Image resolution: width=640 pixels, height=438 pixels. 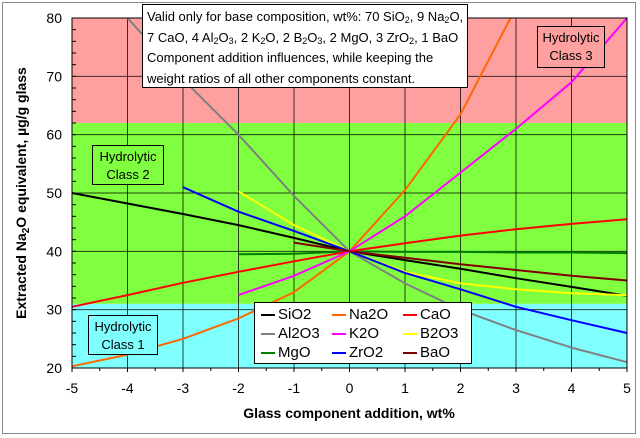 I want to click on class-3-line-2: Class 3, so click(x=571, y=55).